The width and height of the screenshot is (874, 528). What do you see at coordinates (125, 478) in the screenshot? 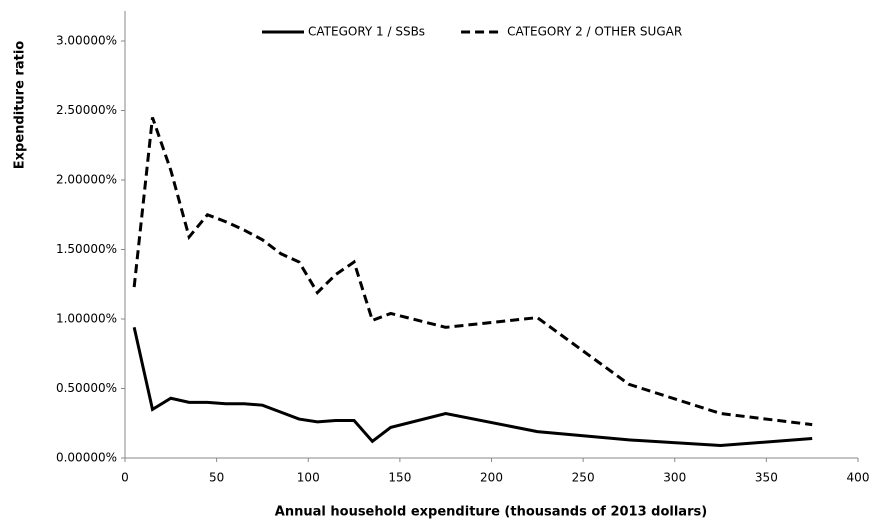
I see `x-tick-label: 0` at bounding box center [125, 478].